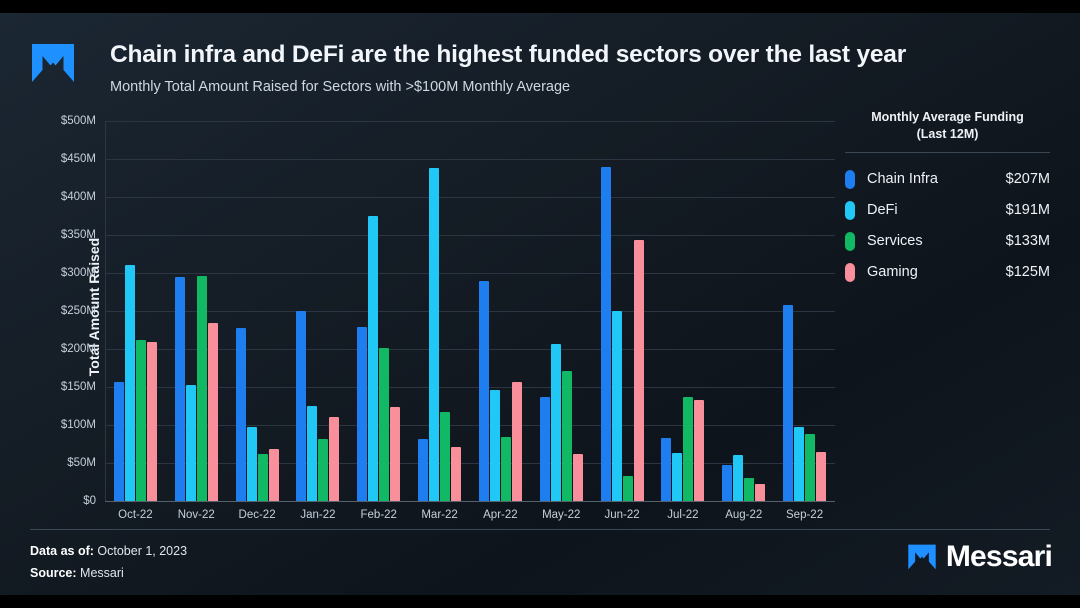 The height and width of the screenshot is (608, 1080). What do you see at coordinates (882, 210) in the screenshot?
I see `legend-item-label: DeFi` at bounding box center [882, 210].